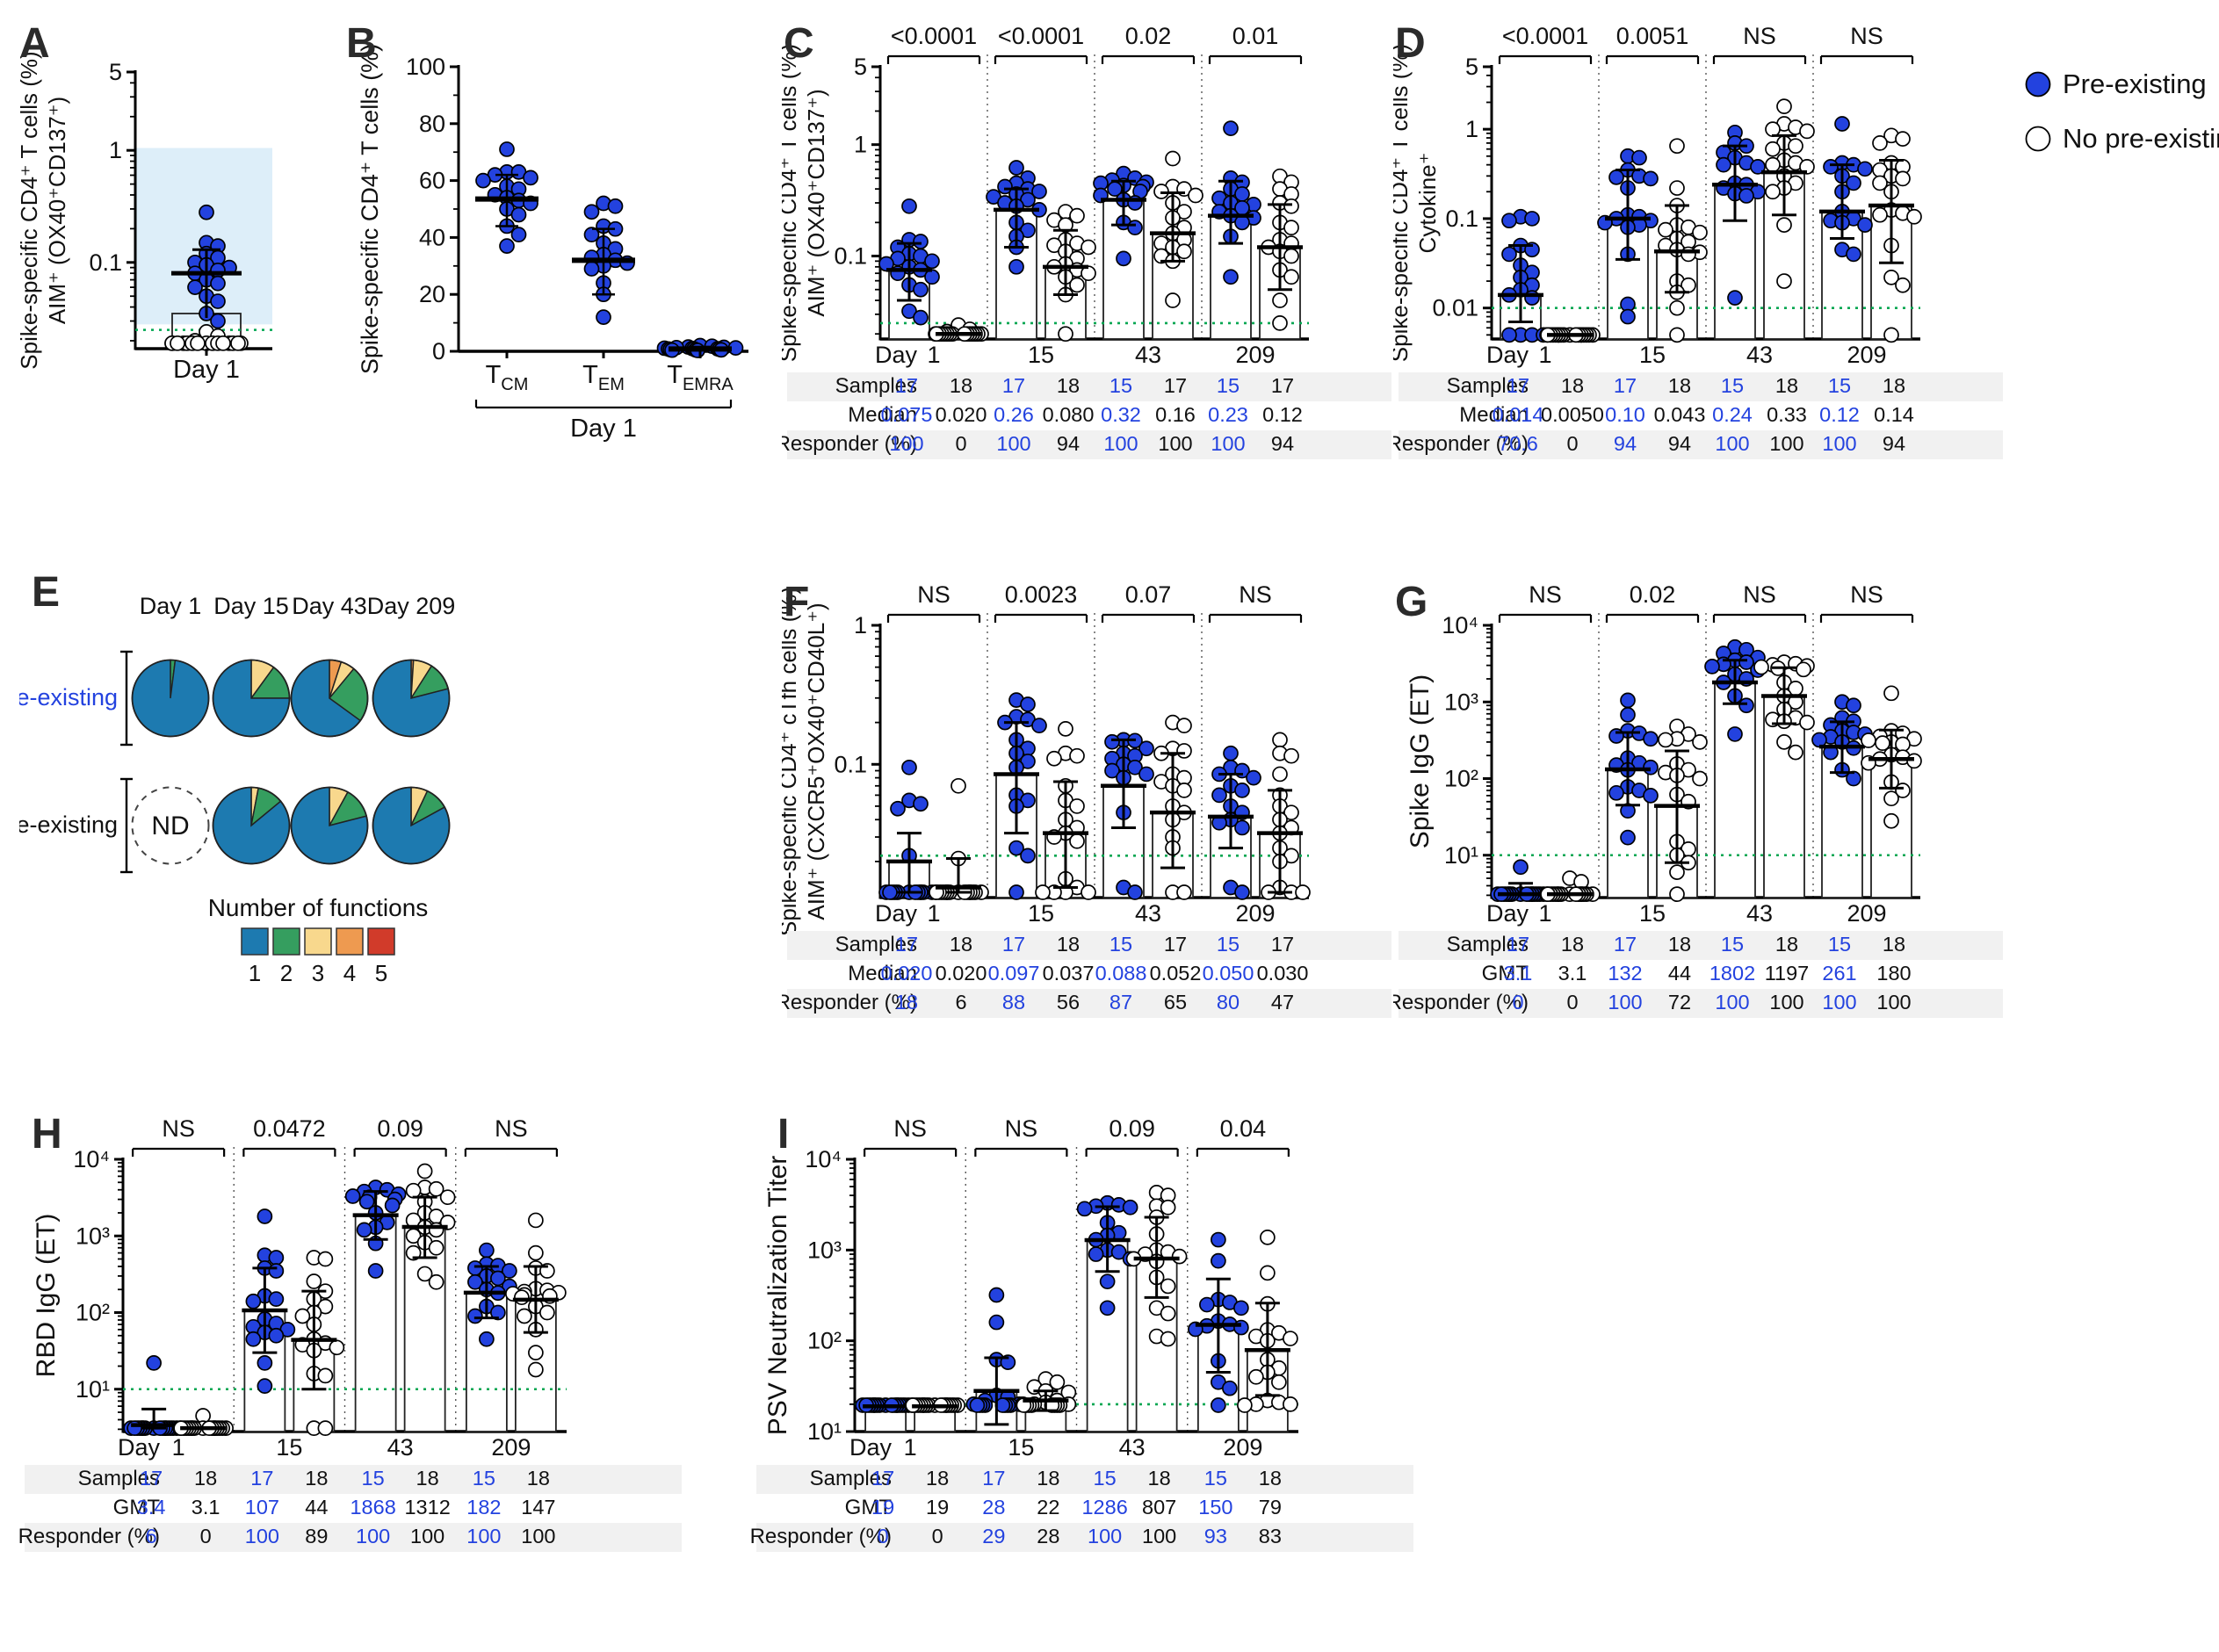 Image resolution: width=2219 pixels, height=1652 pixels. What do you see at coordinates (289, 1128) in the screenshot?
I see `p-value: 0.0472` at bounding box center [289, 1128].